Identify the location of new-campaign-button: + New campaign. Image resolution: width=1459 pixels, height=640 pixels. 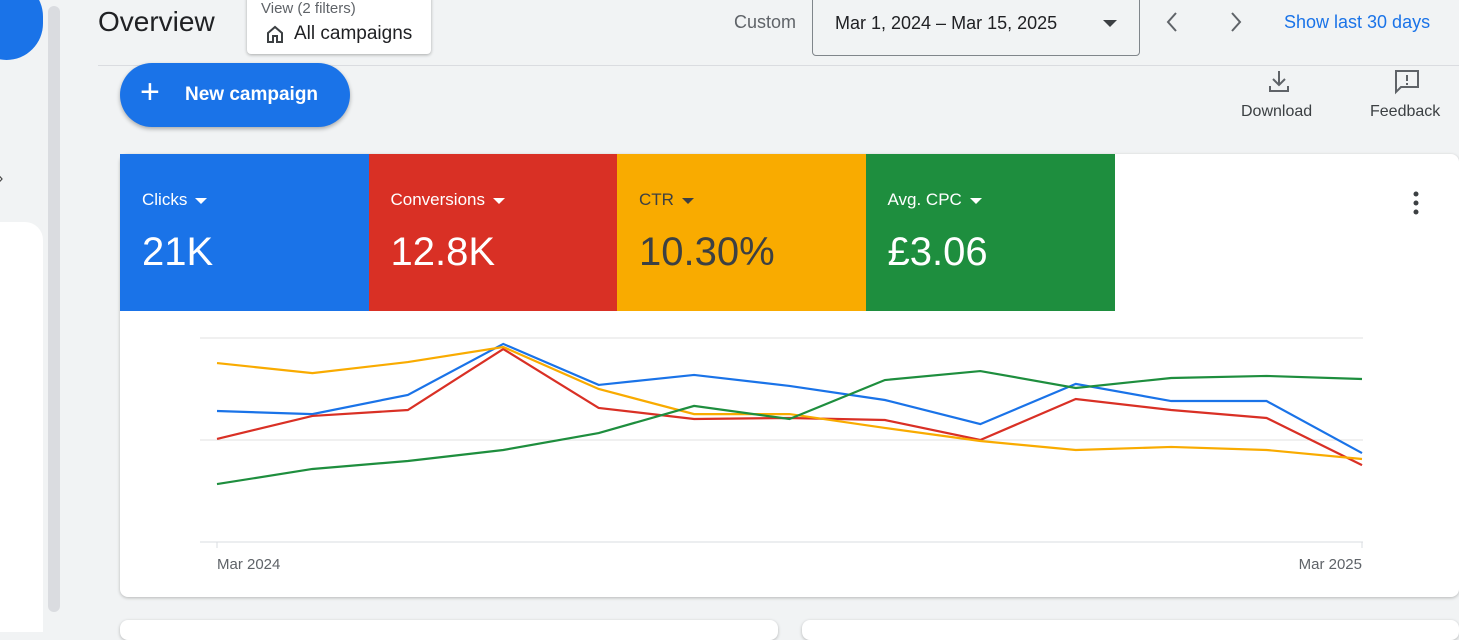
(235, 95).